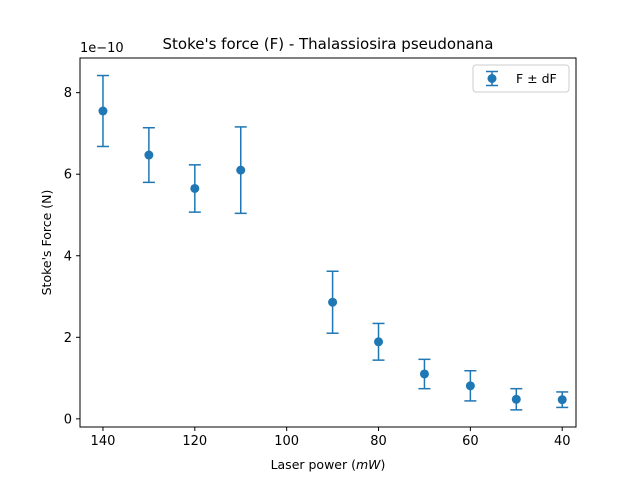  What do you see at coordinates (68, 256) in the screenshot?
I see `y-tick-label: 4` at bounding box center [68, 256].